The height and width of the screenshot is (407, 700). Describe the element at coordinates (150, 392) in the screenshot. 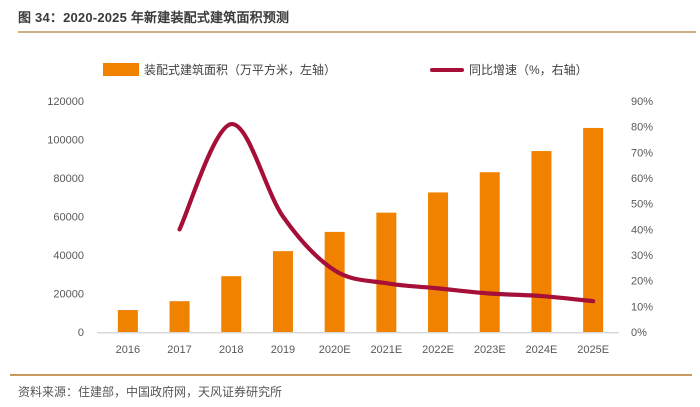

I see `source-note: 资料来源：住建部，中国政府网，天风证券研究所` at that location.